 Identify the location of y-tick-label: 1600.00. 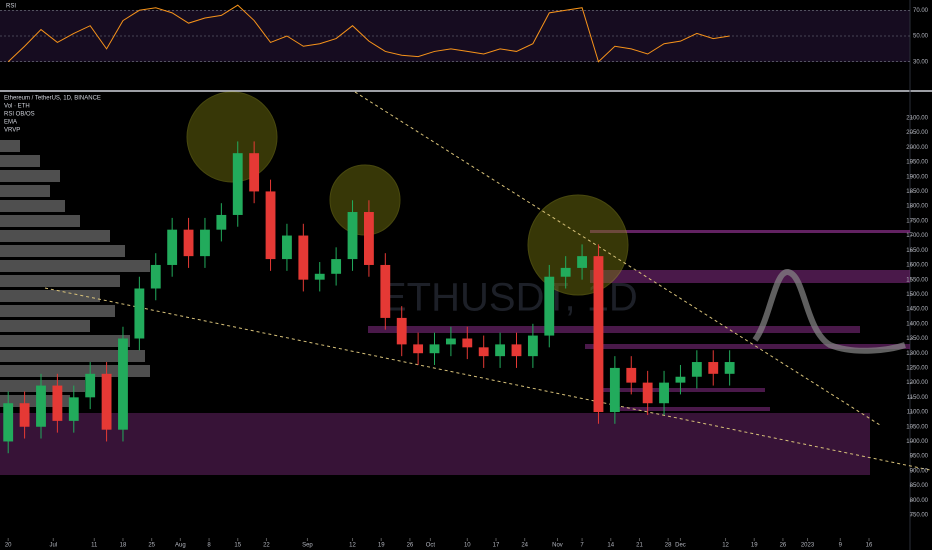
(917, 266).